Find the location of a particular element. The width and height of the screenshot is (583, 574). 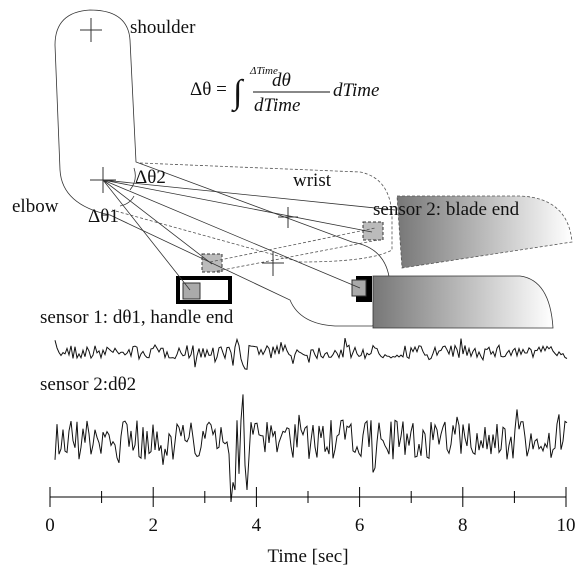

trace-label: sensor 2:dθ2 is located at coordinates (88, 384).